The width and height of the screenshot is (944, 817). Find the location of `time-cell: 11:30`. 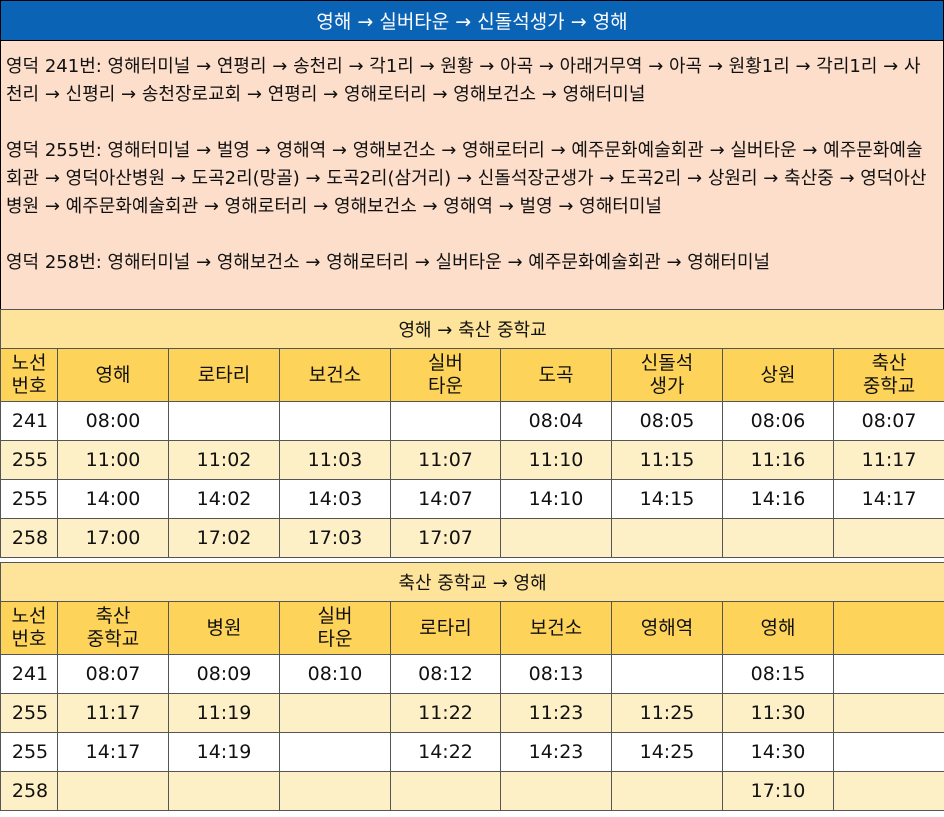

time-cell: 11:30 is located at coordinates (778, 713).